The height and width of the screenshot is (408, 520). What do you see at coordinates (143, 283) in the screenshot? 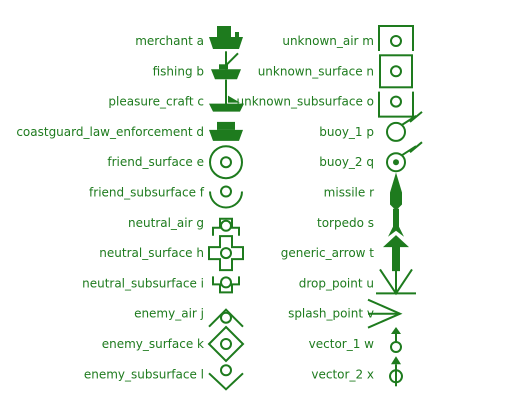
I see `label-neutral-subsurface: neutral_subsurface i` at bounding box center [143, 283].